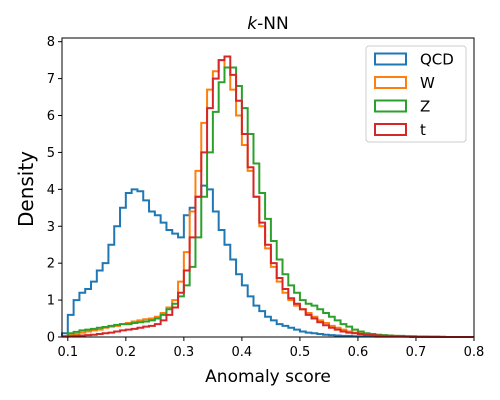  What do you see at coordinates (437, 60) in the screenshot?
I see `legend-label-qcd: QCD` at bounding box center [437, 60].